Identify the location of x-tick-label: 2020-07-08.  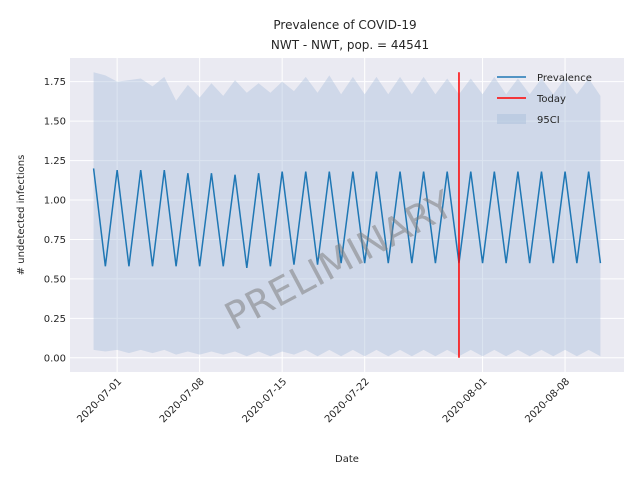
(182, 400).